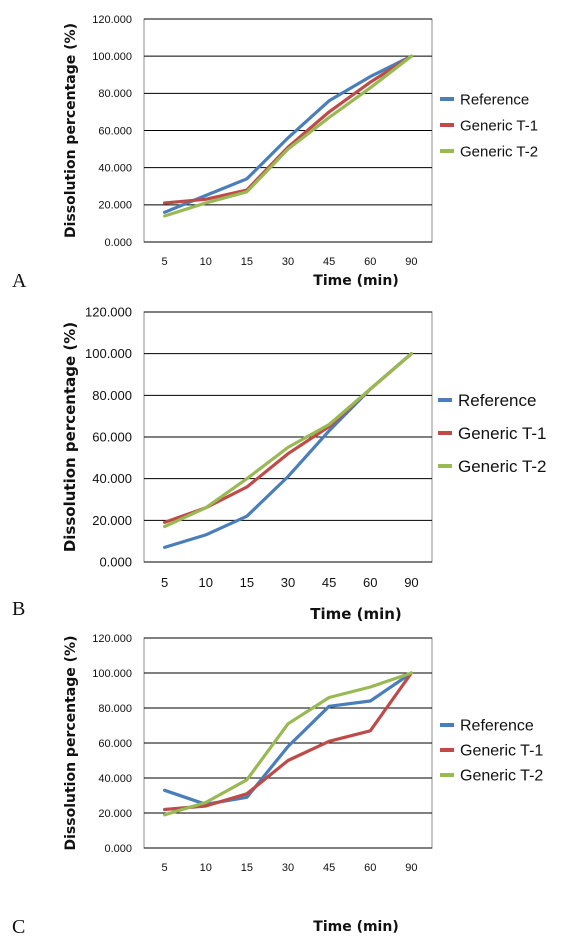  Describe the element at coordinates (19, 281) in the screenshot. I see `panel-label: A` at that location.